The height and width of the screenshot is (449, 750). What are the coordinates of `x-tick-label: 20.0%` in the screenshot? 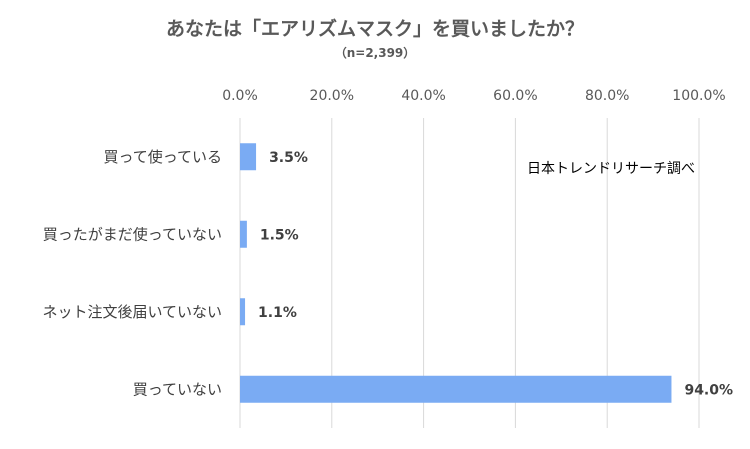 It's located at (332, 96).